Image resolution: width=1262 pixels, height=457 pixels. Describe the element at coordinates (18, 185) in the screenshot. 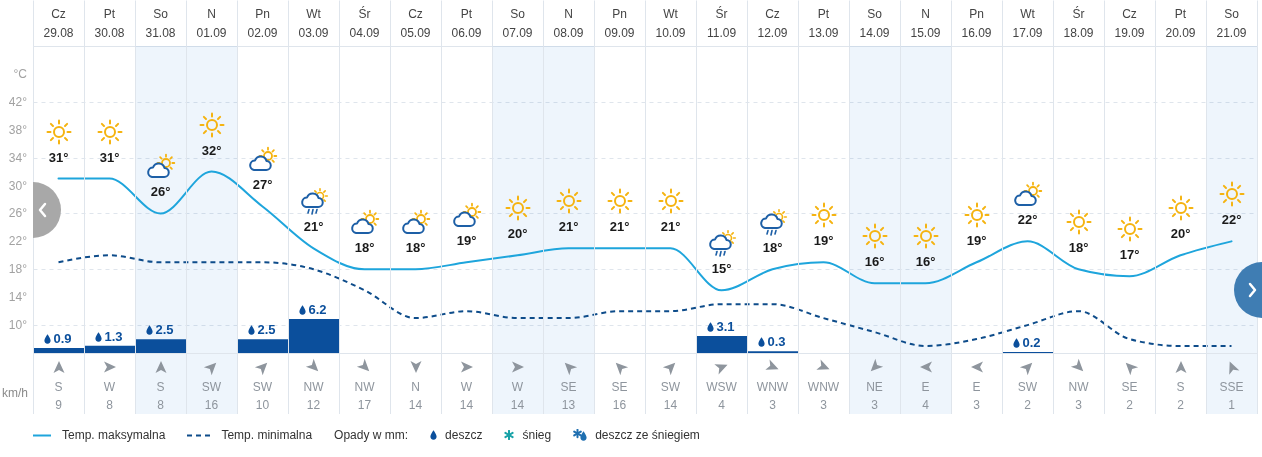

I see `y-tick-label: 30°` at that location.